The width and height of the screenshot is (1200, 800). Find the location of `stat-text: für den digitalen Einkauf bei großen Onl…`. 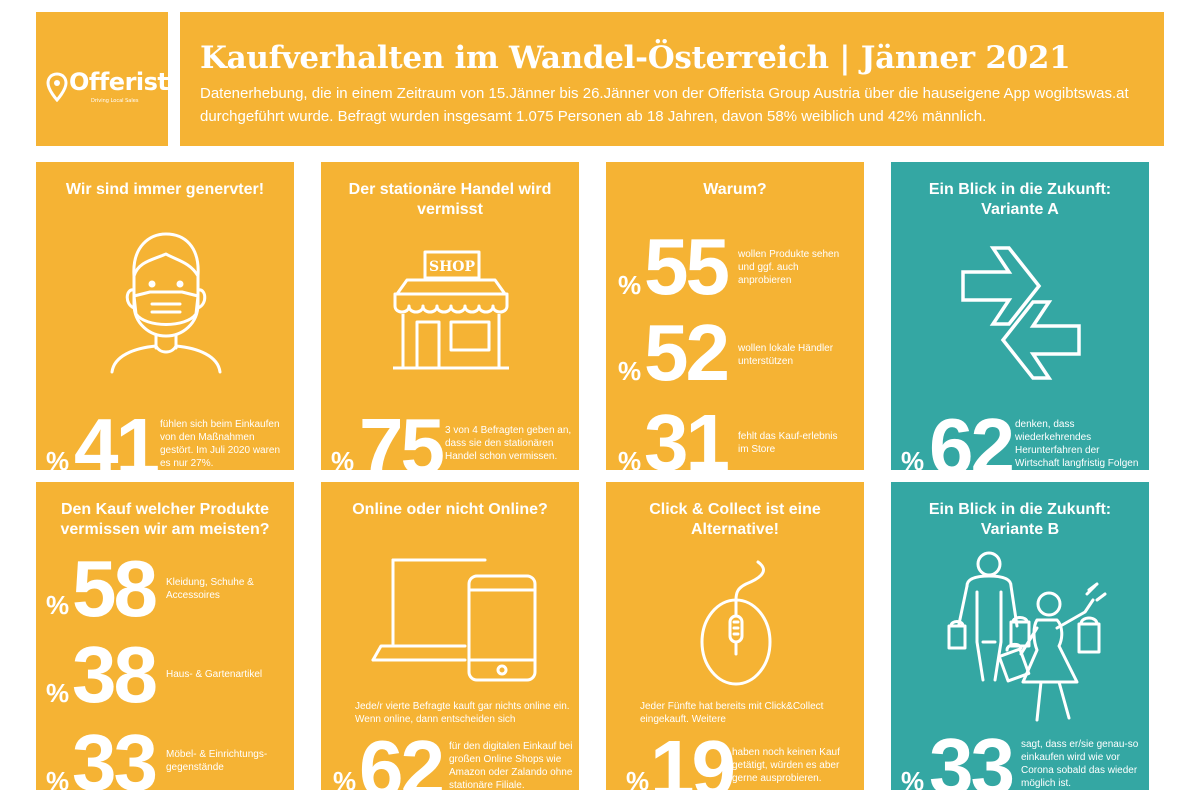

stat-text: für den digitalen Einkauf bei großen Onl… is located at coordinates (511, 765).